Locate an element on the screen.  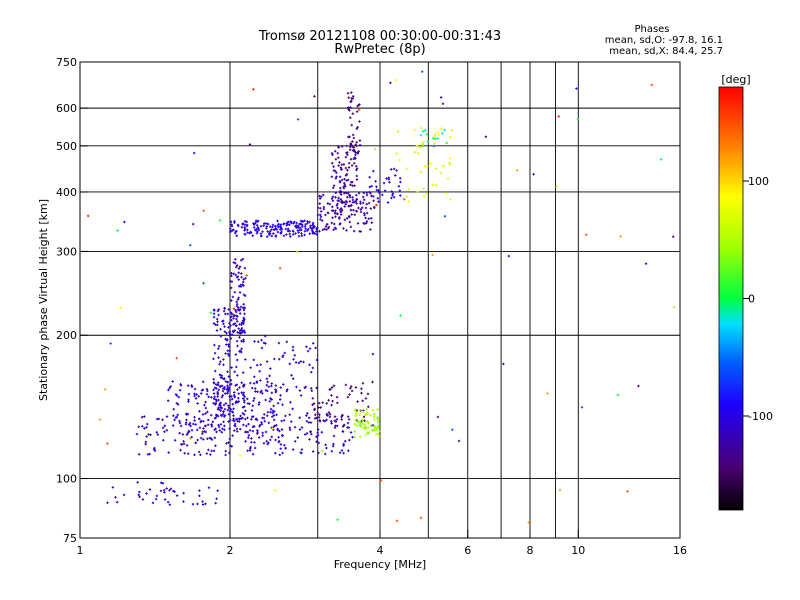
colorbar-tick-label: -100 is located at coordinates (760, 416).